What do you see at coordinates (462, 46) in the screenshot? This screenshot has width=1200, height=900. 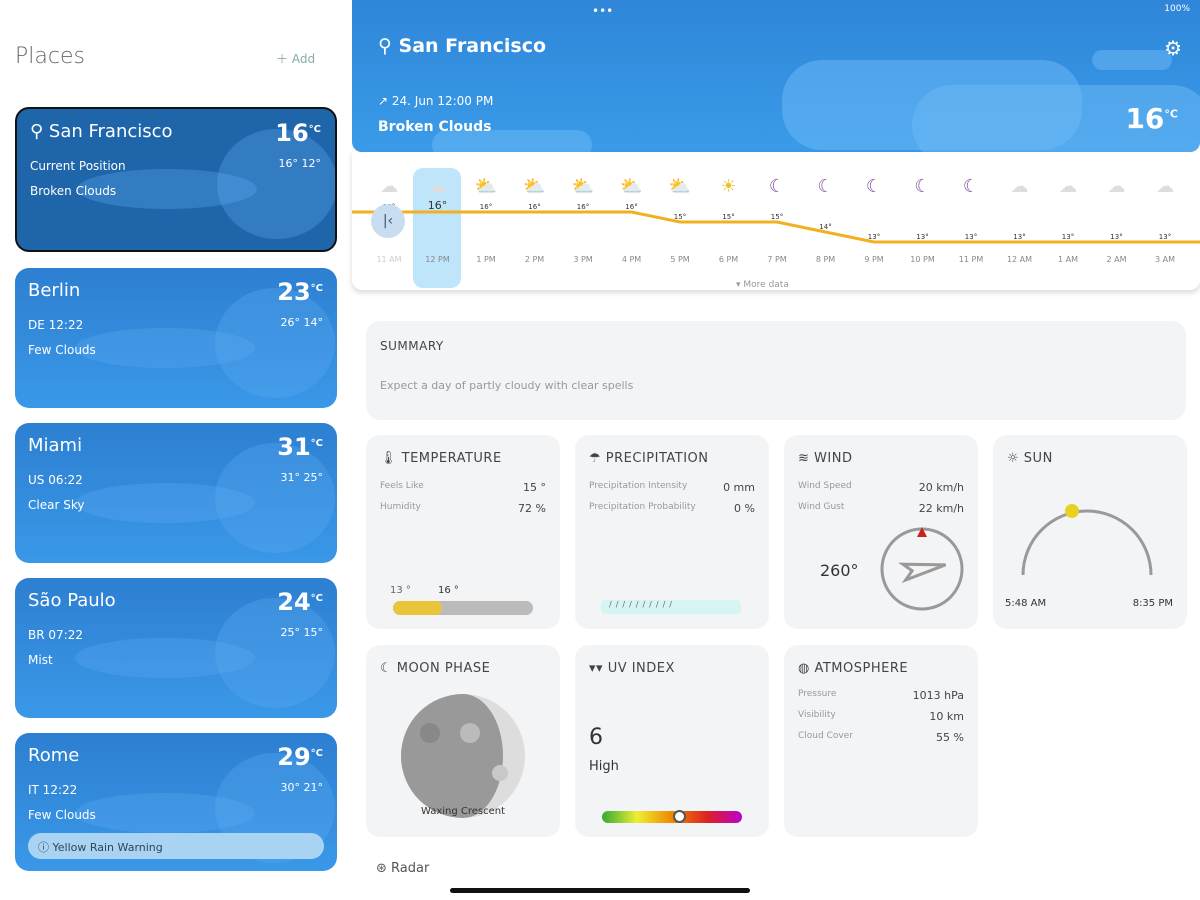 I see `header-location: ⚲ San Francisco` at bounding box center [462, 46].